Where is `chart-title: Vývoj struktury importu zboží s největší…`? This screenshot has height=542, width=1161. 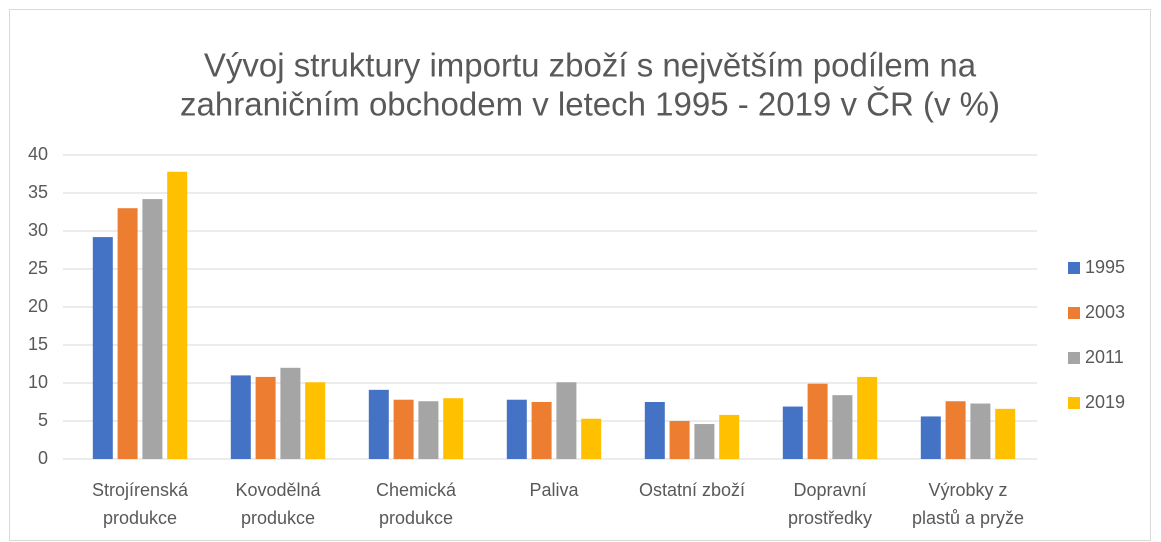
chart-title: Vývoj struktury importu zboží s největší… is located at coordinates (590, 65).